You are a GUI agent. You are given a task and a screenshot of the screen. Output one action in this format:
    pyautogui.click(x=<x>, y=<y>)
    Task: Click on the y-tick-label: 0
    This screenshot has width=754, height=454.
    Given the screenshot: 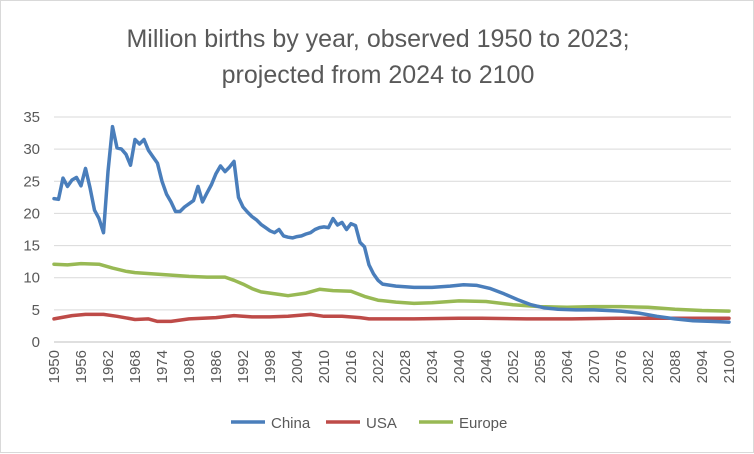 What is the action you would take?
    pyautogui.click(x=36, y=342)
    